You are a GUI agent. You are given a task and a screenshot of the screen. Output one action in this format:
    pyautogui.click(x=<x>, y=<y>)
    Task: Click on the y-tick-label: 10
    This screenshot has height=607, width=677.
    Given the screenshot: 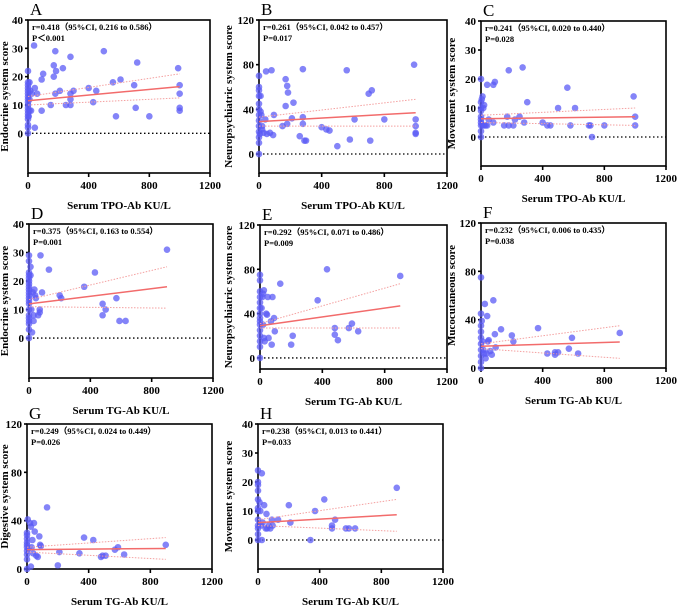 What is the action you would take?
    pyautogui.click(x=19, y=311)
    